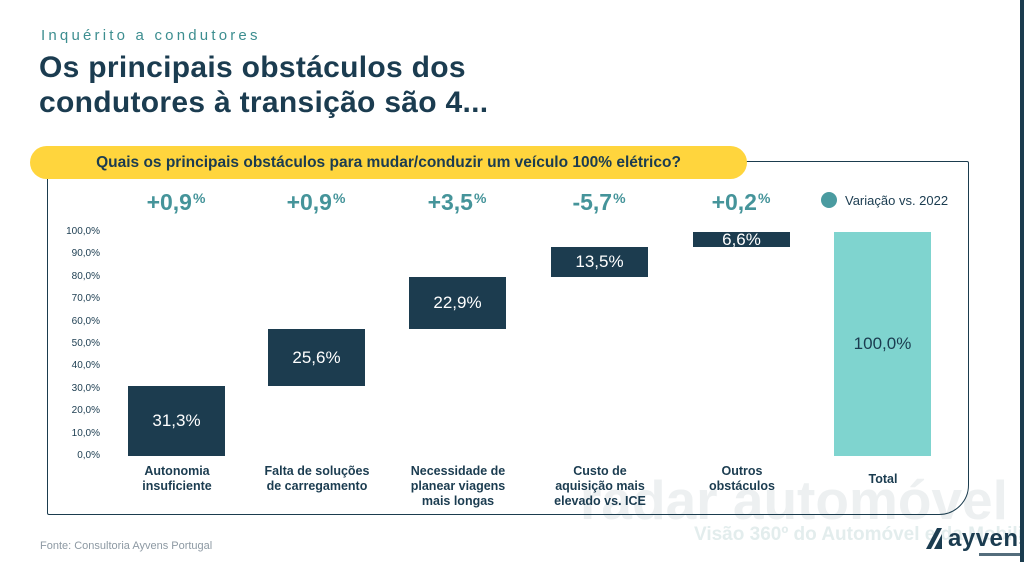 The image size is (1024, 562). Describe the element at coordinates (592, 202) in the screenshot. I see `variation-value: -5,7` at that location.